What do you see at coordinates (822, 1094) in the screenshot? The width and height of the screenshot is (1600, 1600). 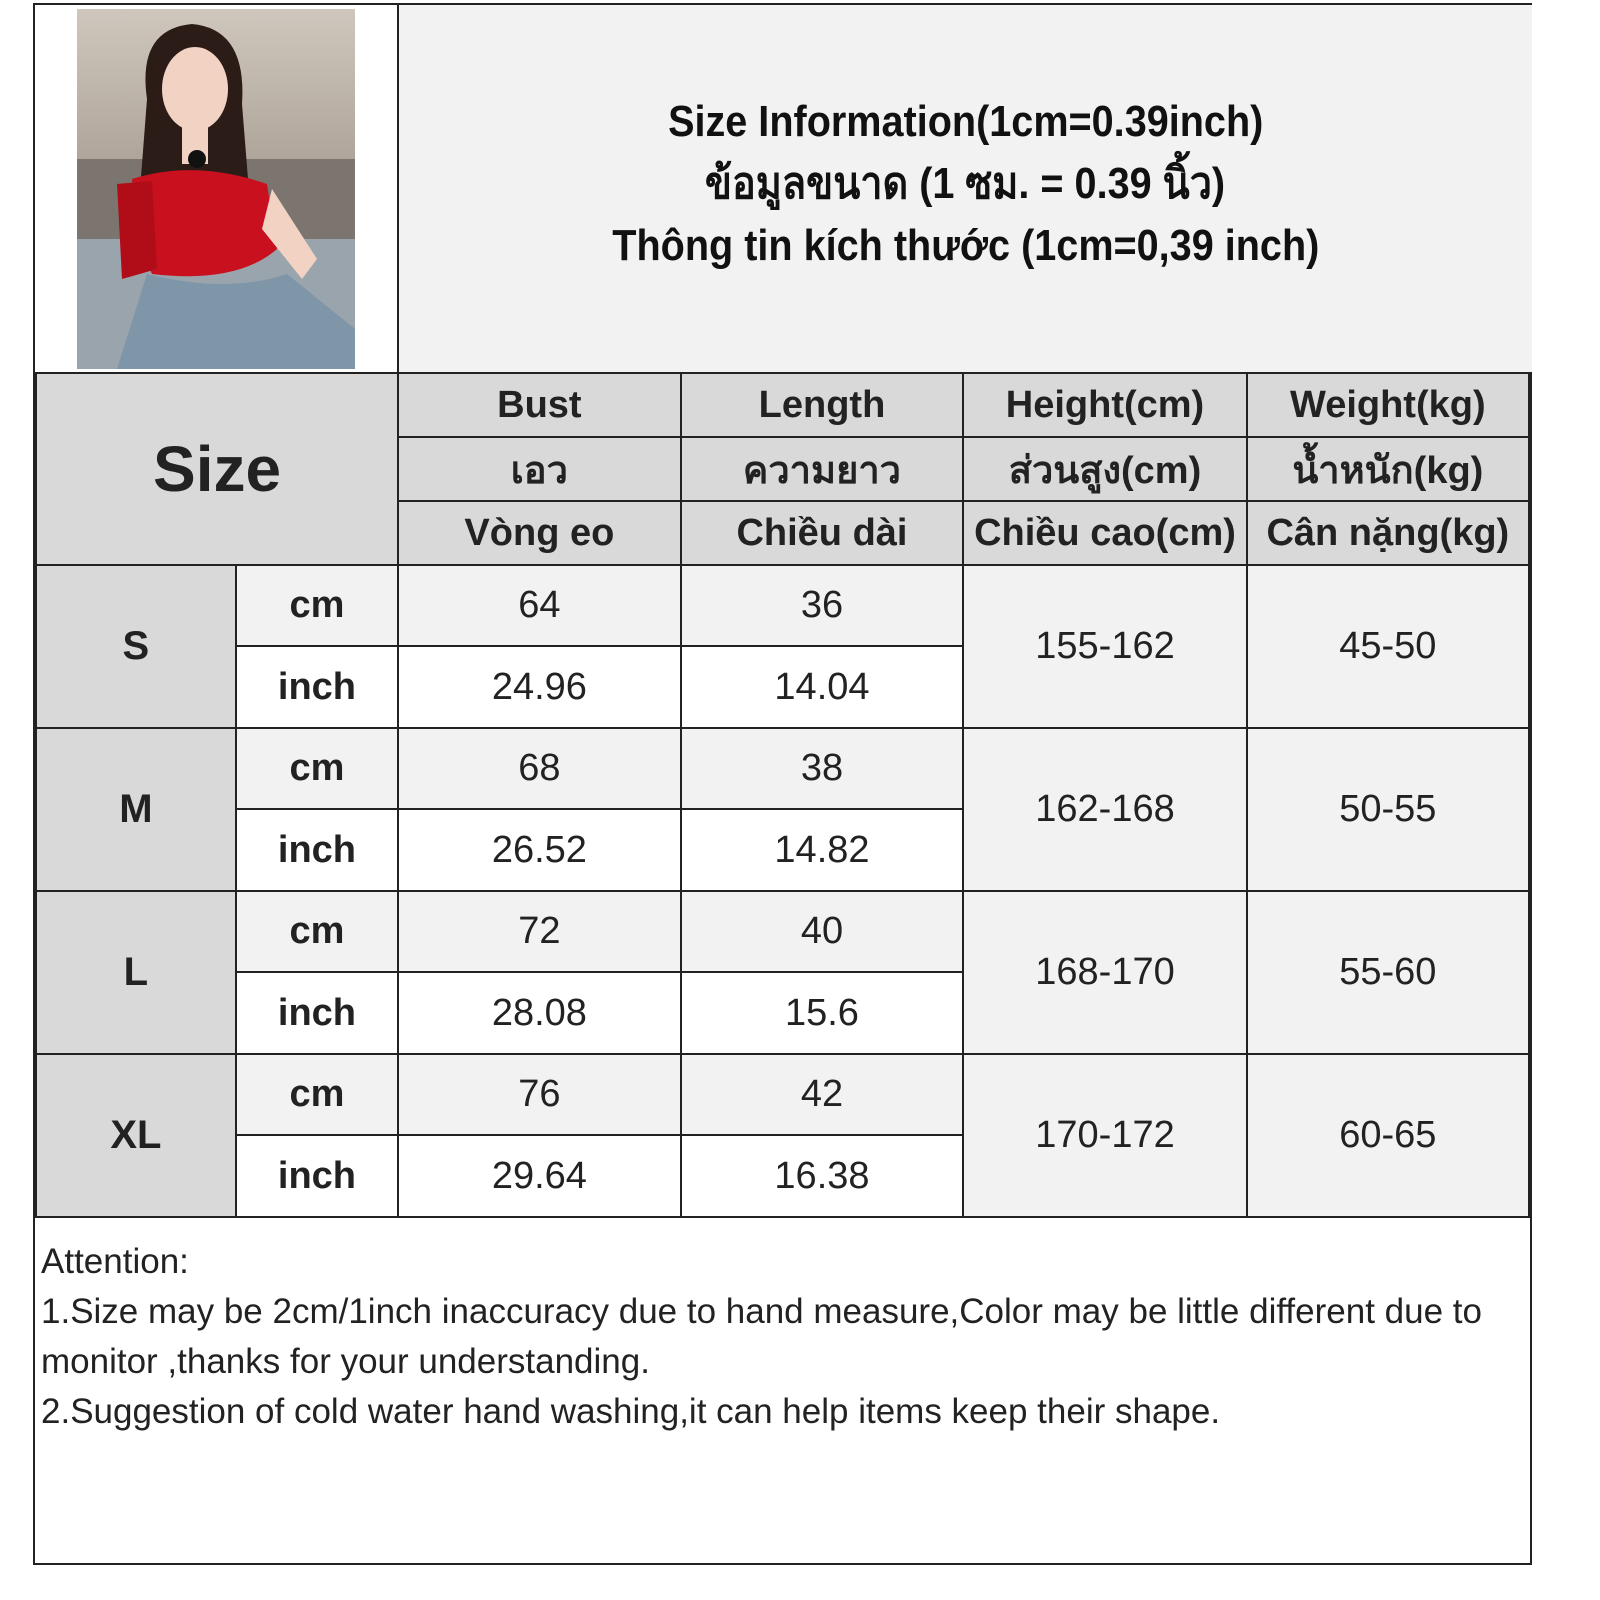 I see `length-cm: 42` at bounding box center [822, 1094].